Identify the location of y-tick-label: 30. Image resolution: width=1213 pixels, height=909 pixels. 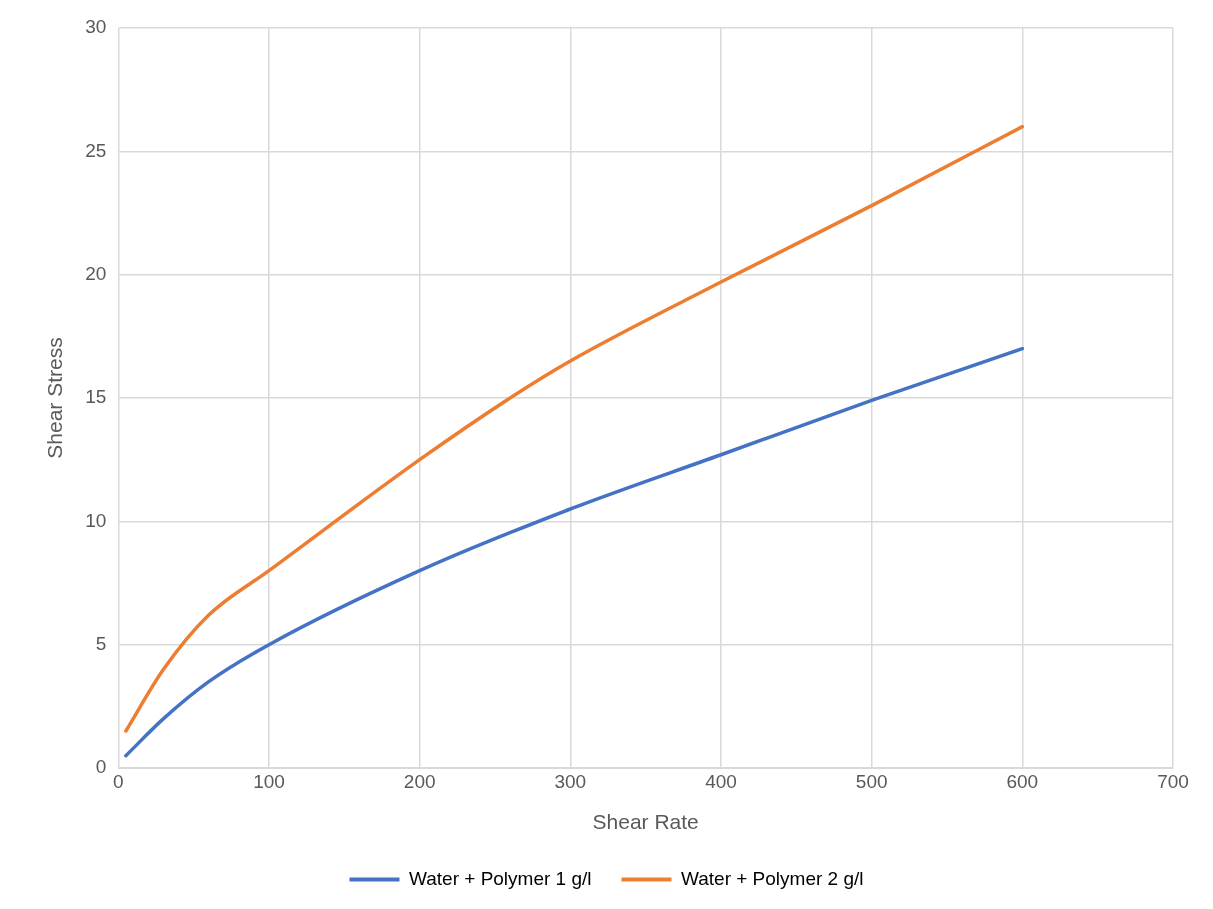
(96, 27).